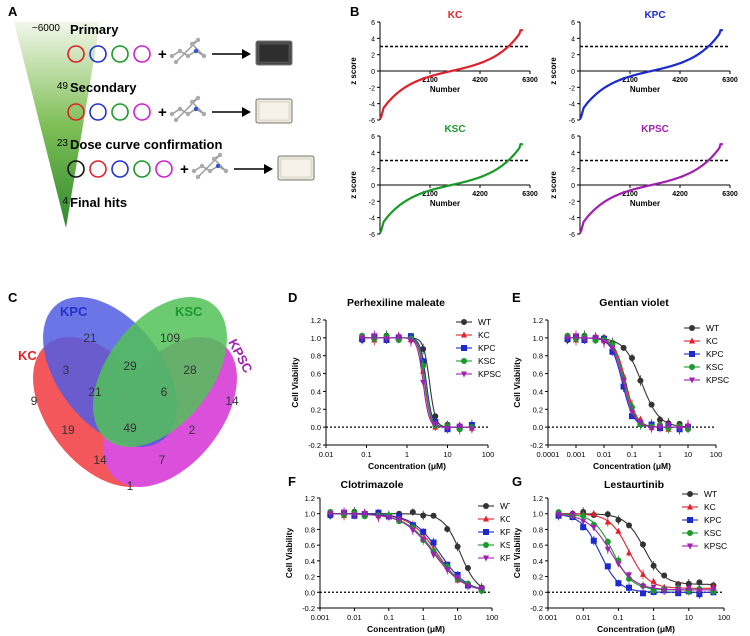 Image resolution: width=750 pixels, height=636 pixels. I want to click on x-tick-label: 4200, so click(680, 194).